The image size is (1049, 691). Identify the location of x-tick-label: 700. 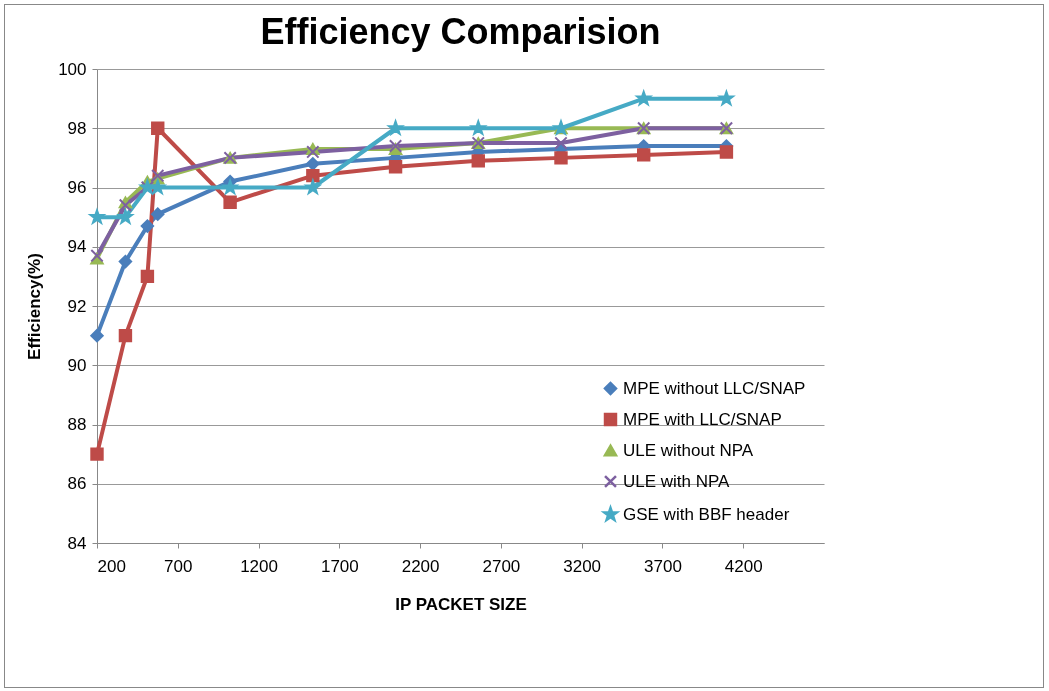
(178, 566).